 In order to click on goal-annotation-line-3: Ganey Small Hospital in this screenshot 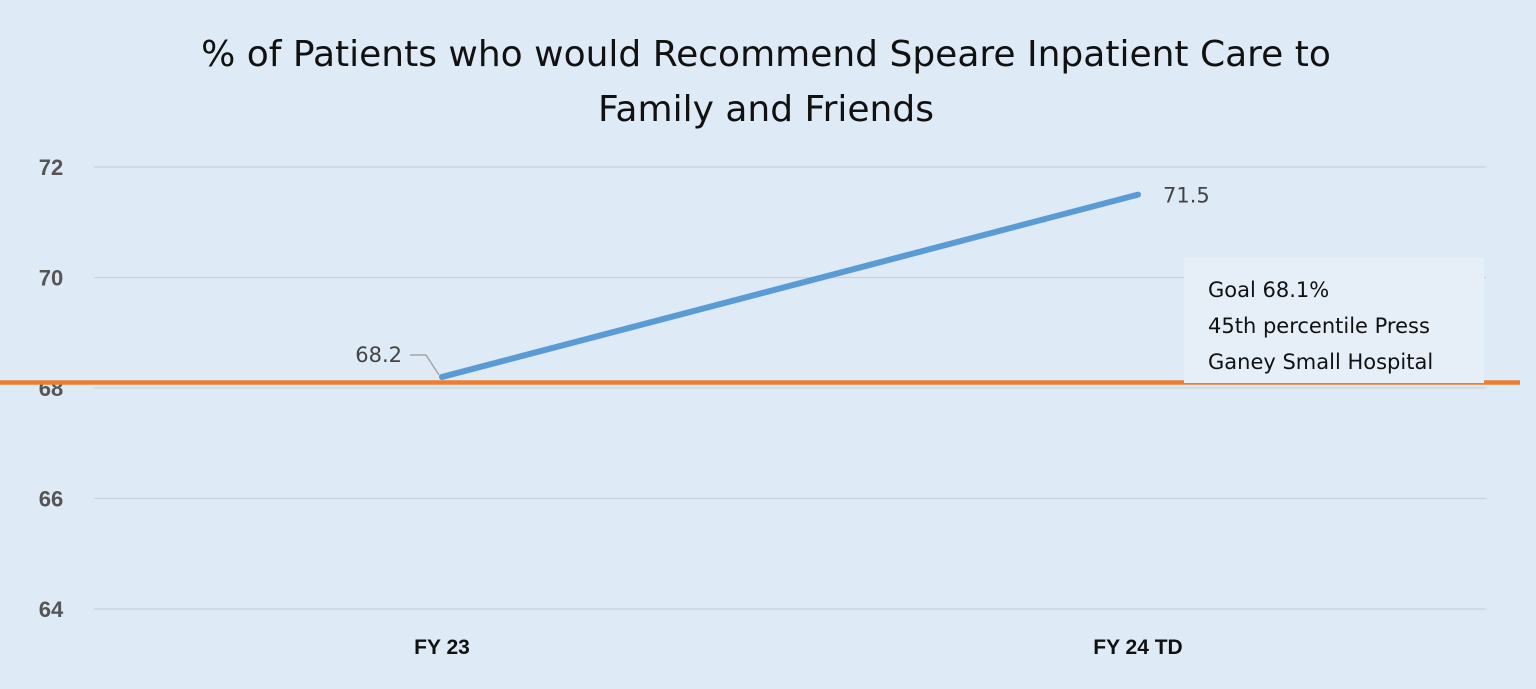, I will do `click(1321, 362)`.